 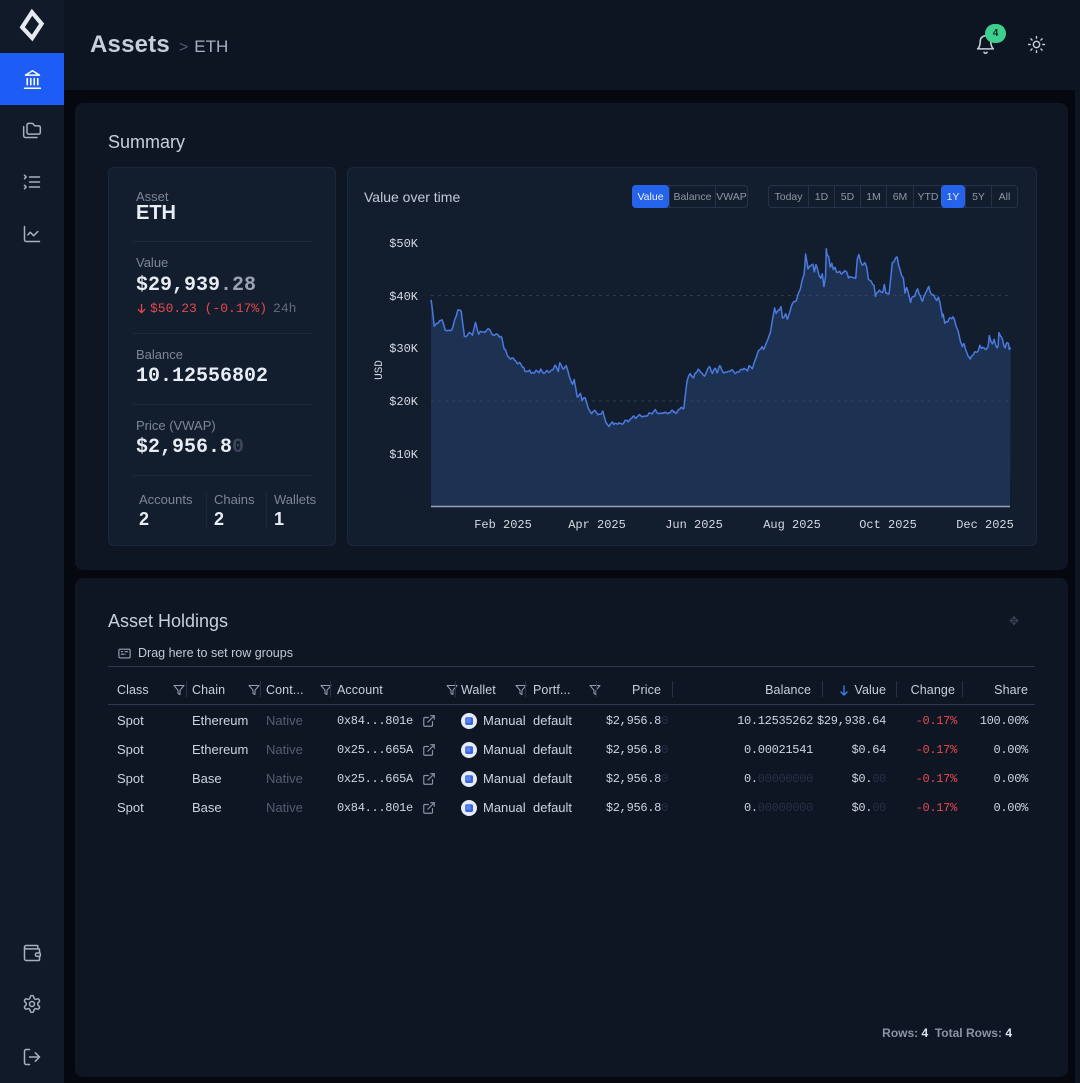 I want to click on svg-text: $20K, so click(x=404, y=402).